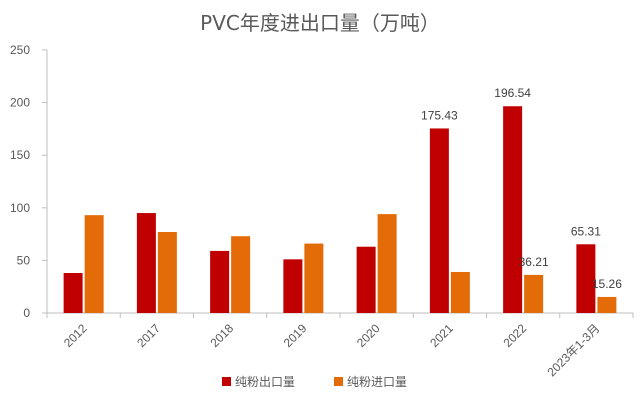 The width and height of the screenshot is (640, 402). Describe the element at coordinates (148, 335) in the screenshot. I see `x-tick-label: 2017` at that location.